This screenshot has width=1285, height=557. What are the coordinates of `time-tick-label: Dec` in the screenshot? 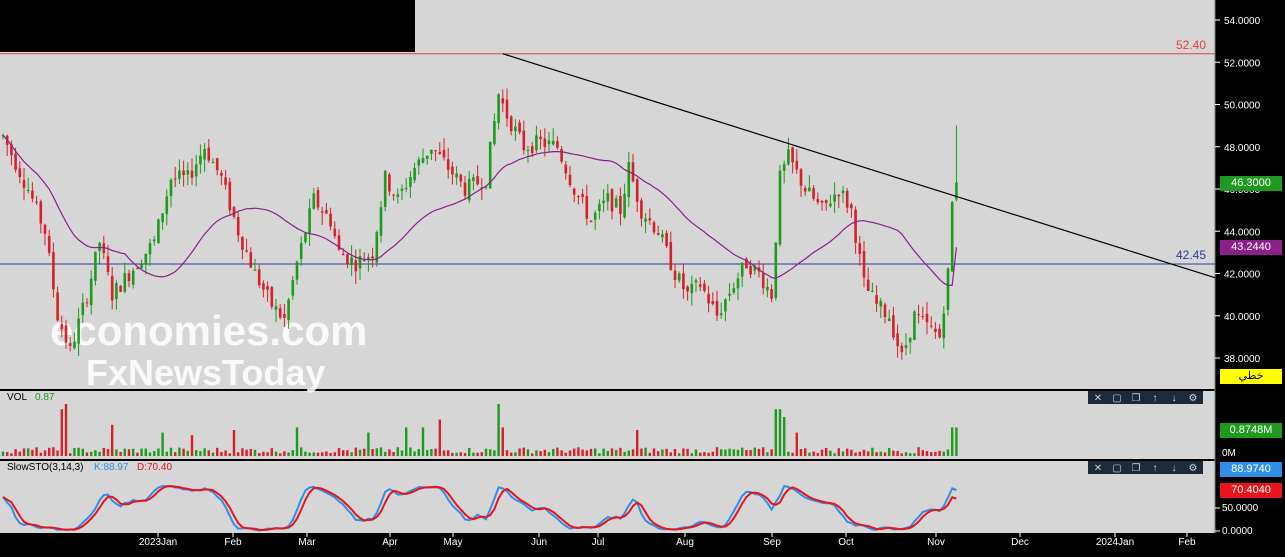 It's located at (1020, 542).